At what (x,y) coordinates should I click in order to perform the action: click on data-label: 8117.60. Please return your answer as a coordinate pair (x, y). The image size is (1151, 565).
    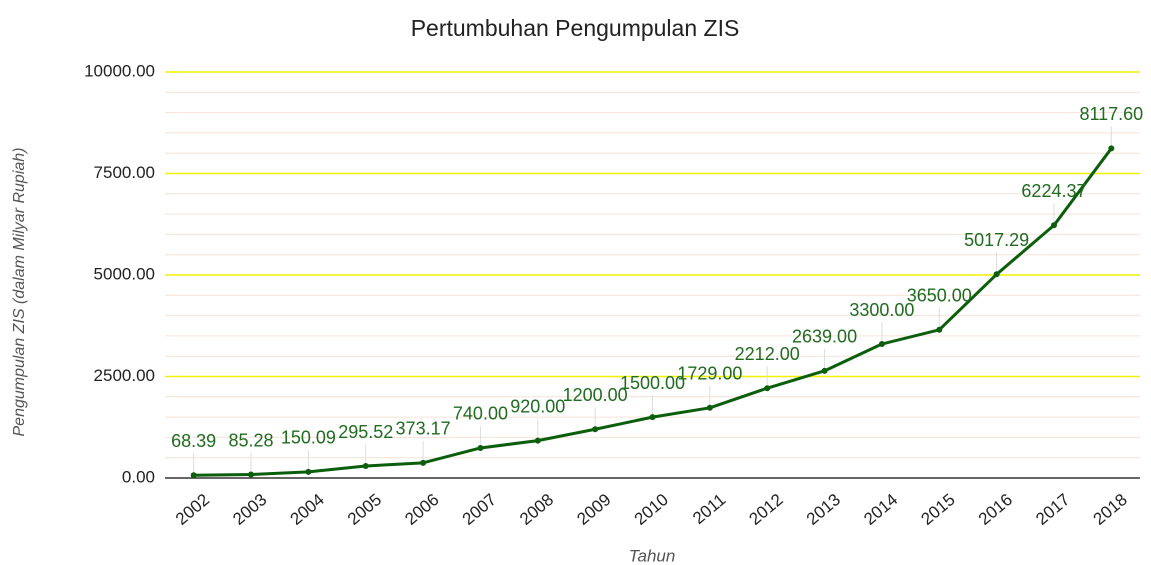
    Looking at the image, I should click on (1111, 114).